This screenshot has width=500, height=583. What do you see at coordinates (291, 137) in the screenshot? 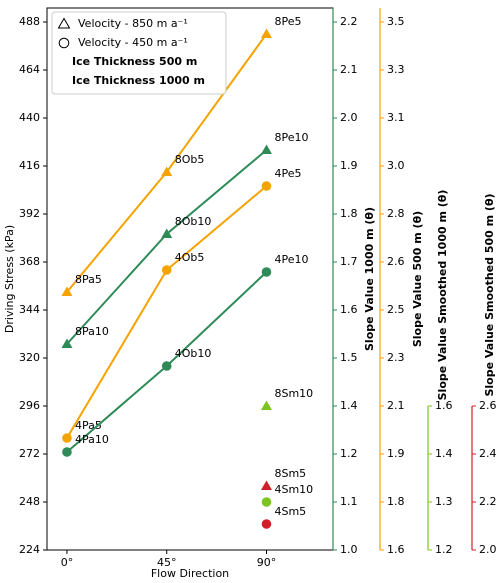
I see `point-label: 8Pe10` at bounding box center [291, 137].